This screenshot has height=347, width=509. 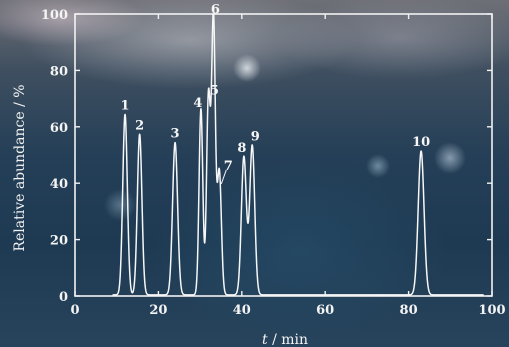 What do you see at coordinates (223, 177) in the screenshot?
I see `peak-7-pointer` at bounding box center [223, 177].